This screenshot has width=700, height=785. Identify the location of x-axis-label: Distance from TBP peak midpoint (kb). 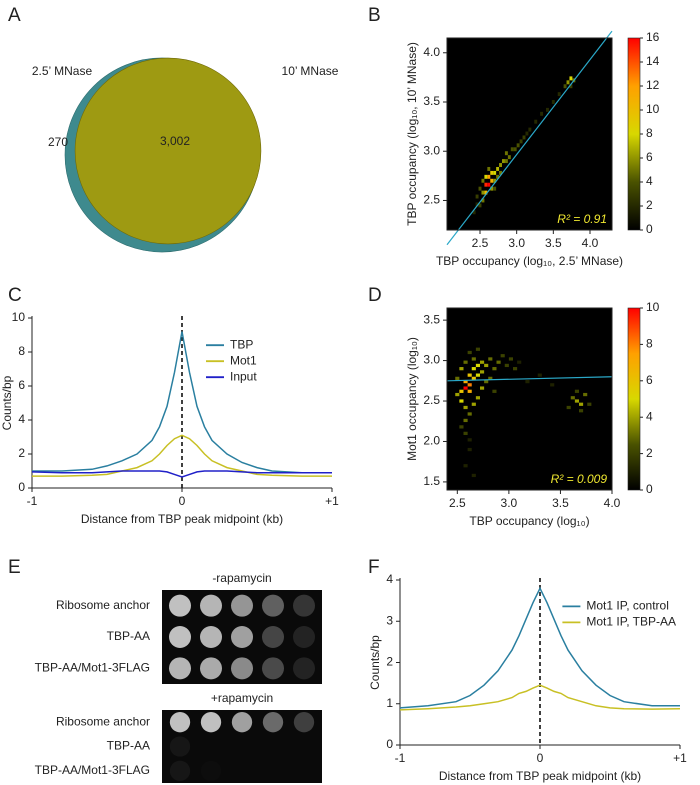
(540, 776).